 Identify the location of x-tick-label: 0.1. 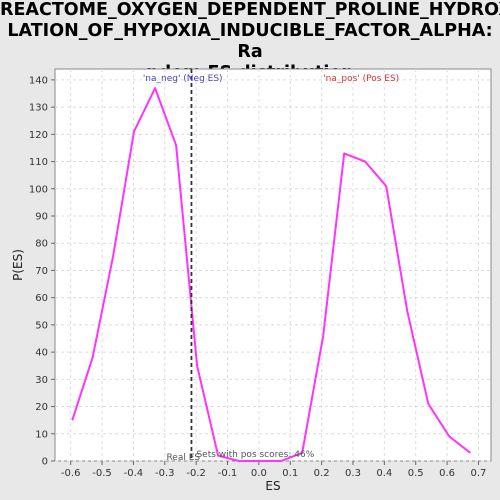
(290, 473).